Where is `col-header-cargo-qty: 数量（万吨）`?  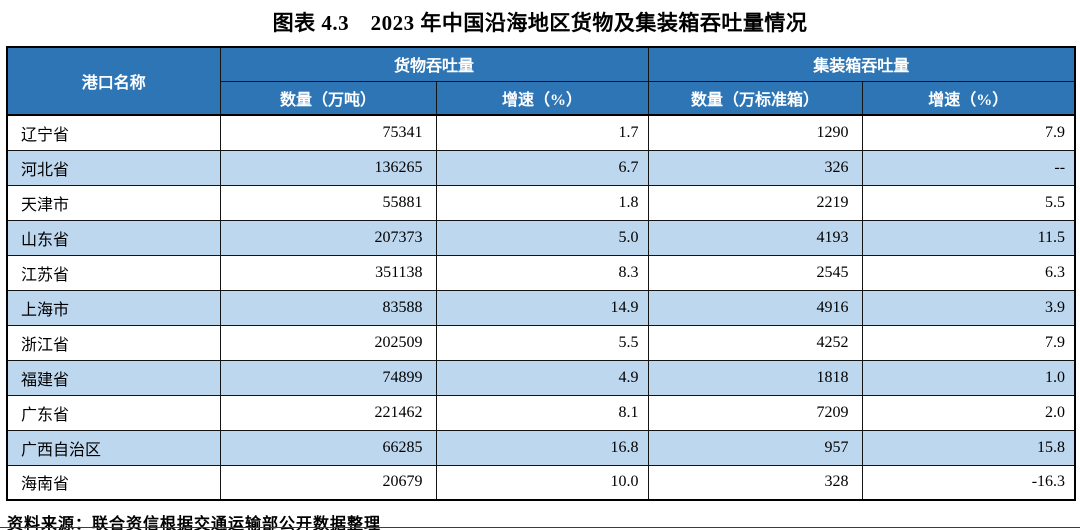 col-header-cargo-qty: 数量（万吨） is located at coordinates (328, 98).